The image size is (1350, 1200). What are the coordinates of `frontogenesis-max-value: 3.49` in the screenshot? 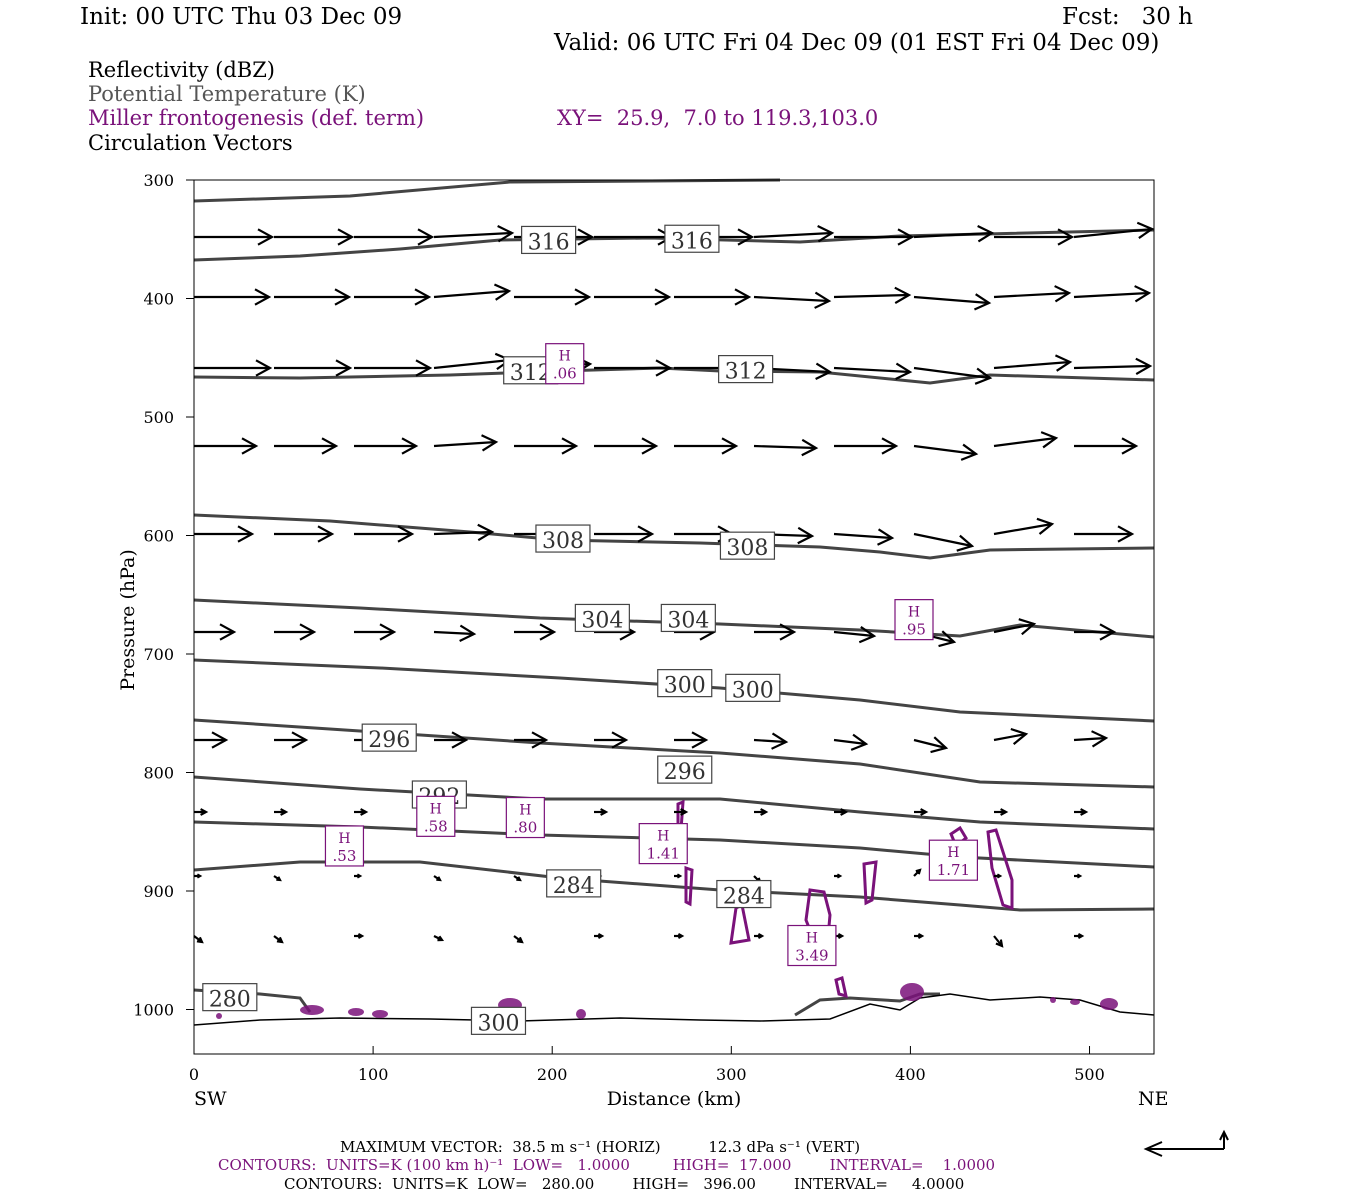 It's located at (811, 956).